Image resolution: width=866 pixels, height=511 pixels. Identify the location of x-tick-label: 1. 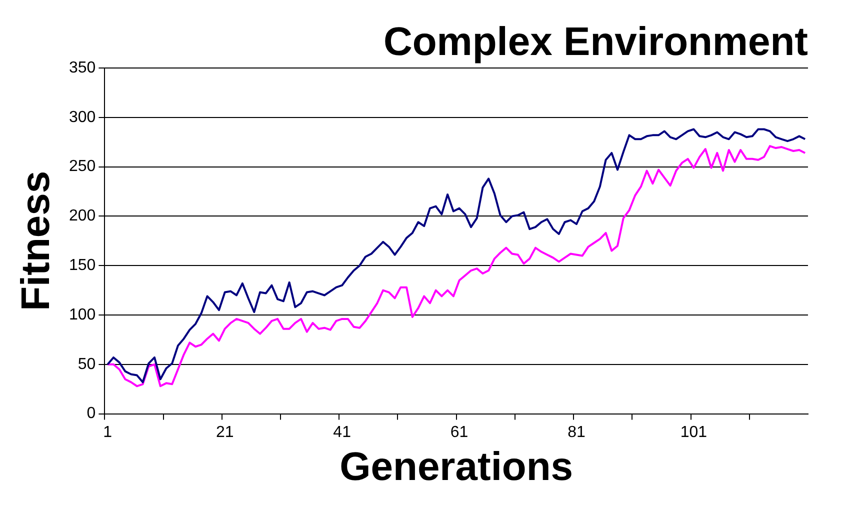
(107, 432).